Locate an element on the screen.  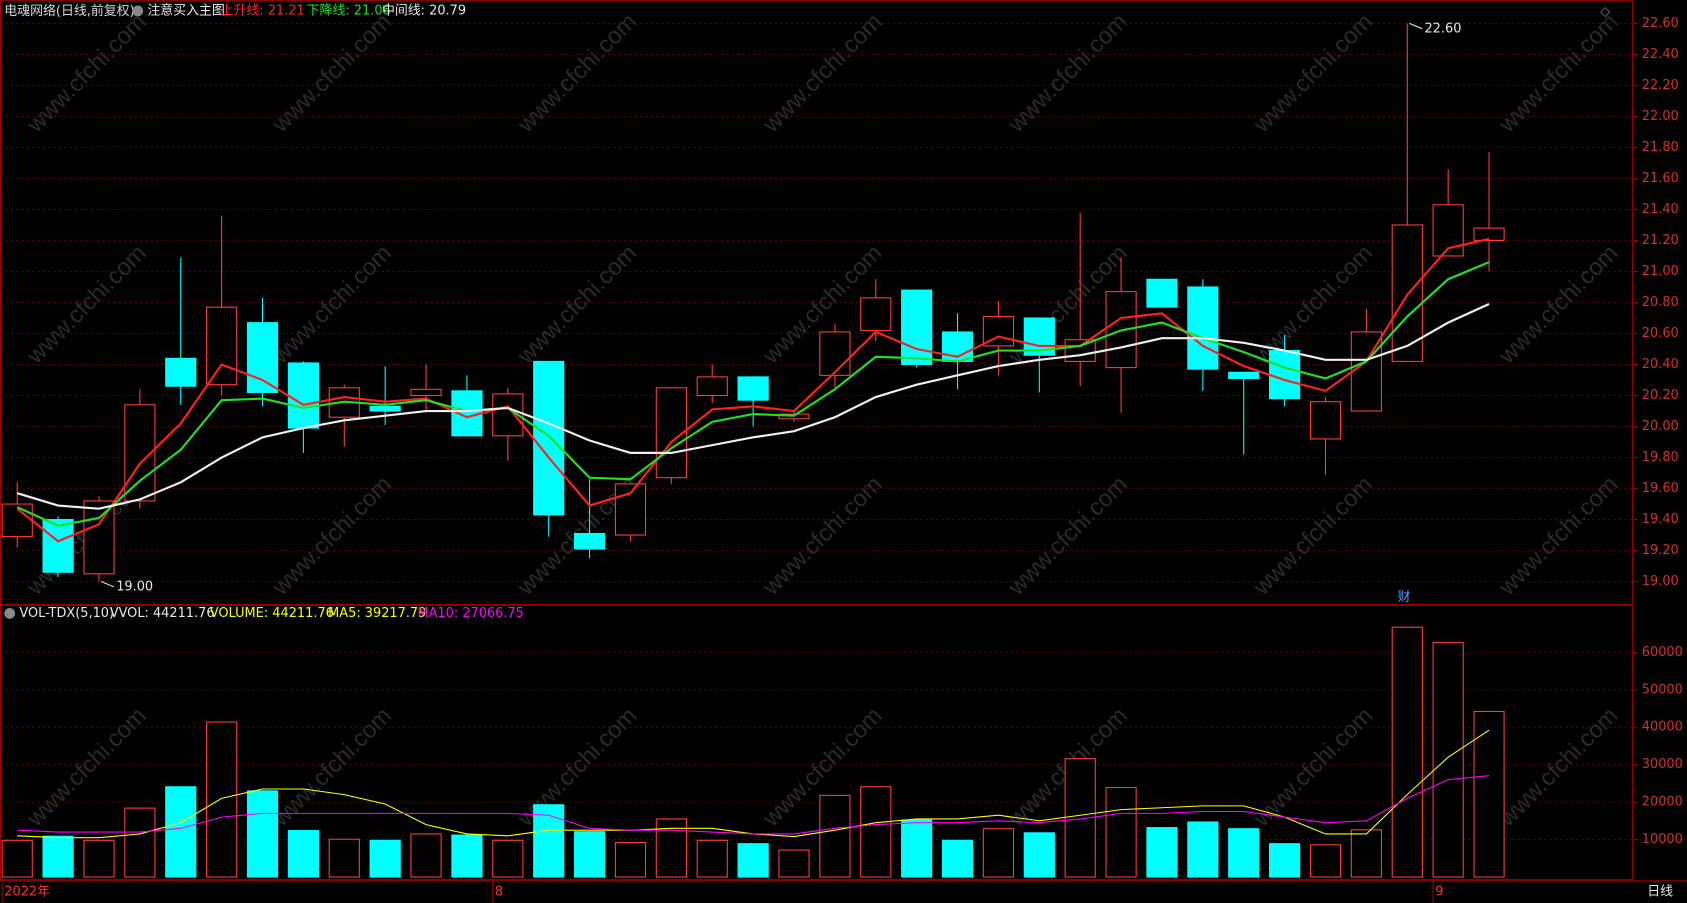
indicator-label: 中间线: 20.79 is located at coordinates (424, 10).